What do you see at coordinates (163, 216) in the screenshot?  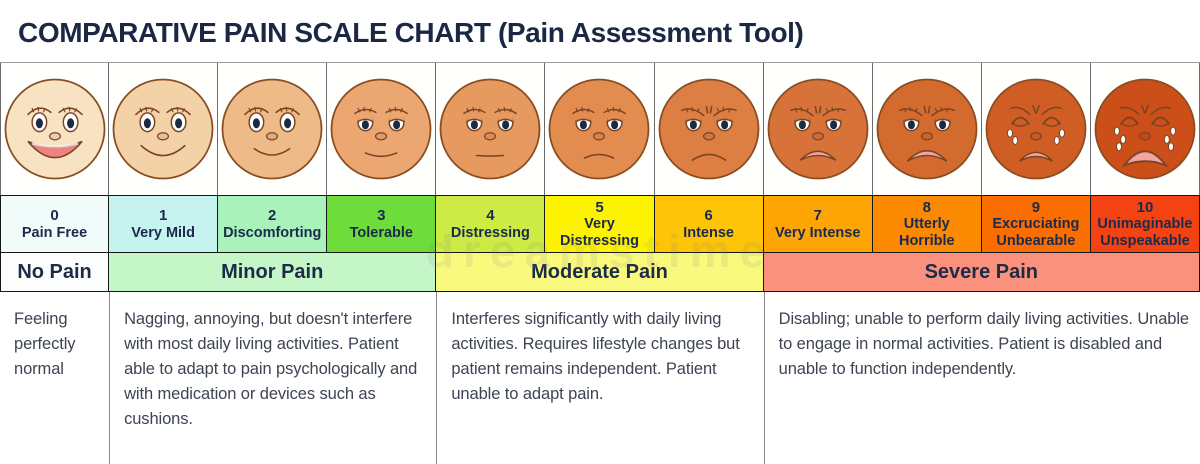 I see `pain-level-value: 1` at bounding box center [163, 216].